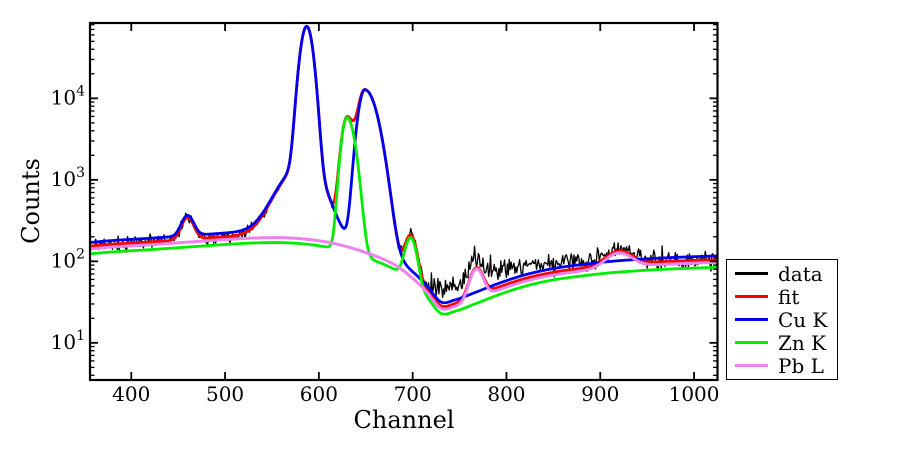  Describe the element at coordinates (404, 273) in the screenshot. I see `series-line-pb-l` at that location.